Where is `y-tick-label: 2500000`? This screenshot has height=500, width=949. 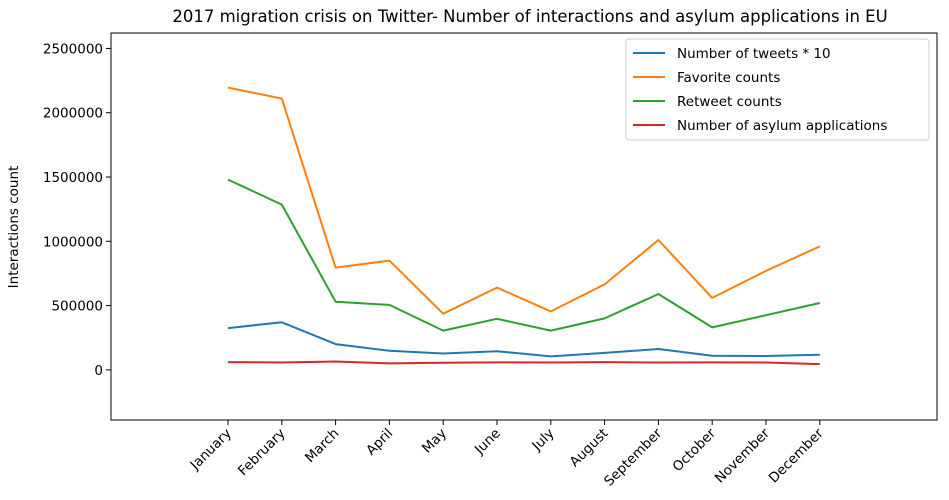
y-tick-label: 2500000 is located at coordinates (73, 49).